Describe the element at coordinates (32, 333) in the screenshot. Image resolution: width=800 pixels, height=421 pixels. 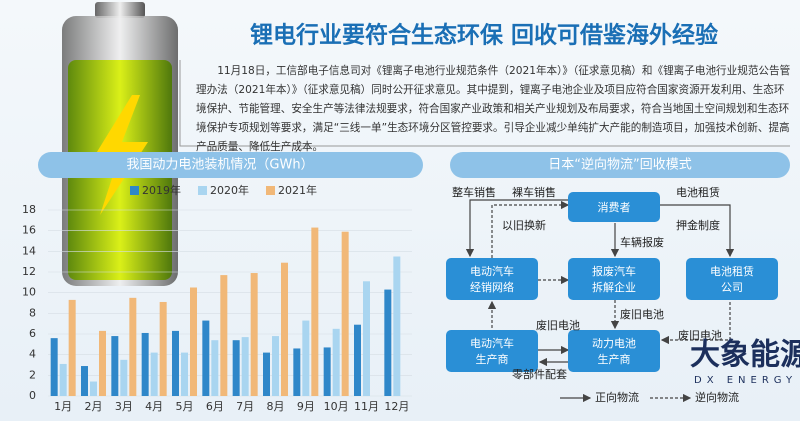
I see `y-tick-label: 6` at that location.